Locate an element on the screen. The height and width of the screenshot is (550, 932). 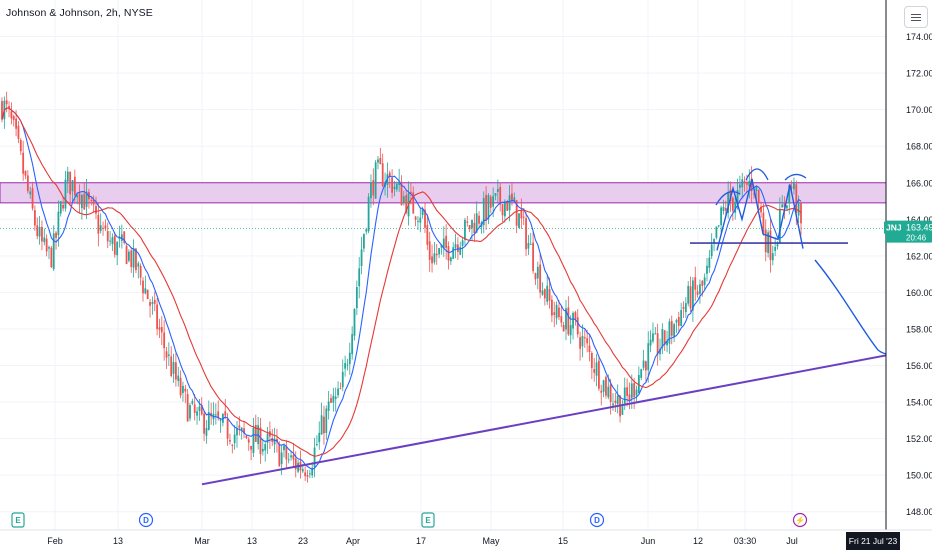
chart-menu-button is located at coordinates (916, 17).